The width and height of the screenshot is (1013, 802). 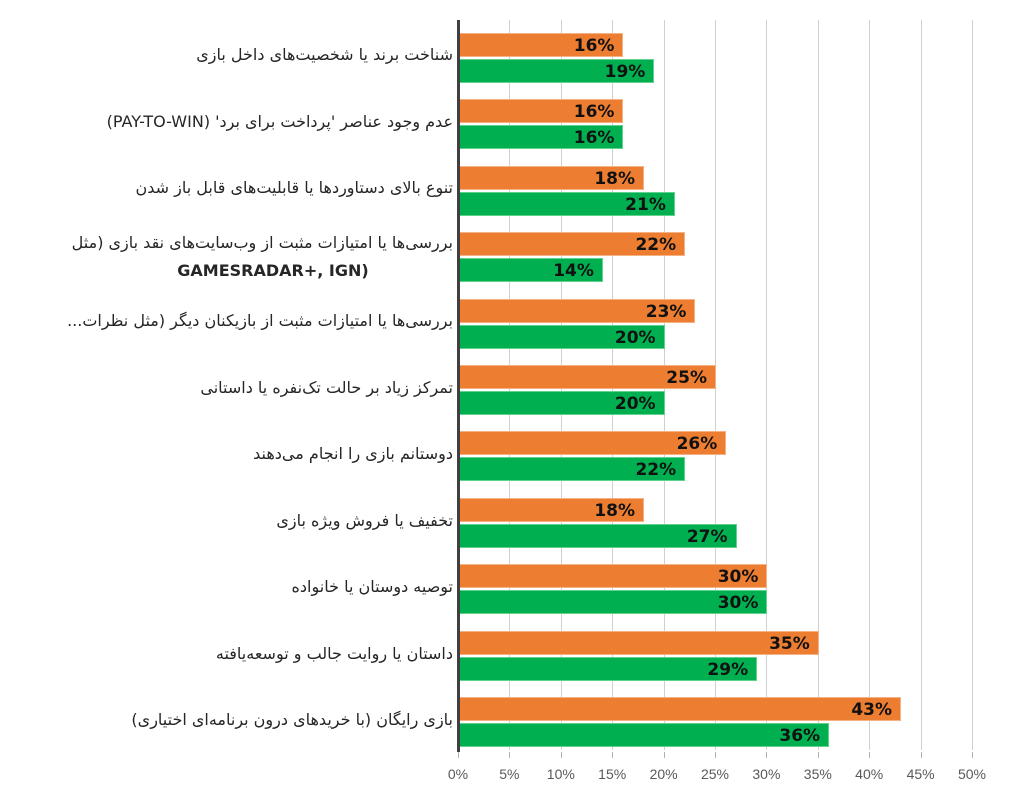 What do you see at coordinates (372, 586) in the screenshot?
I see `category-label: توصیه دوستان یا خانواده` at bounding box center [372, 586].